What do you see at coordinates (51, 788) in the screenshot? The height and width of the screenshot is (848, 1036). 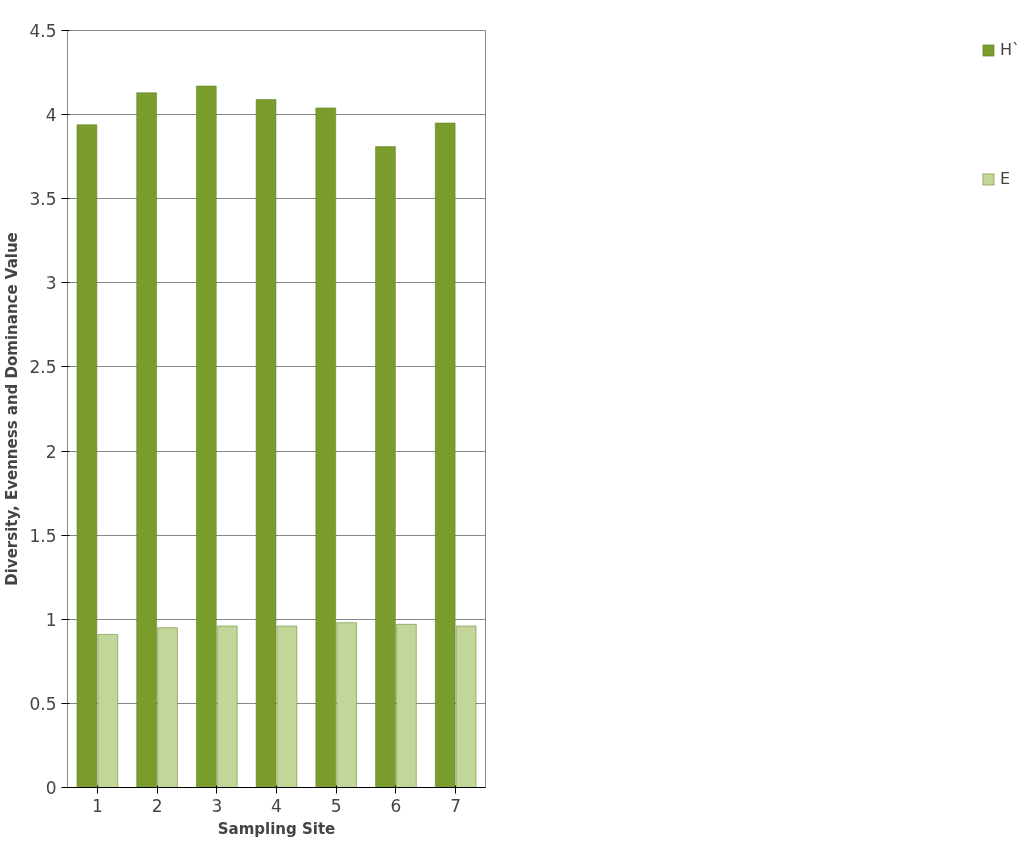 I see `y-tick-label: 0` at bounding box center [51, 788].